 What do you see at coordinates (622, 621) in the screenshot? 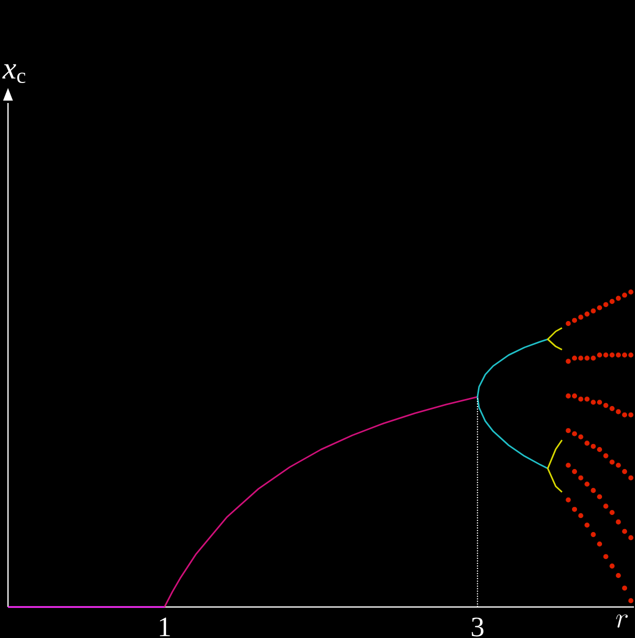
I see `x-axis-title: $r$` at bounding box center [622, 621].